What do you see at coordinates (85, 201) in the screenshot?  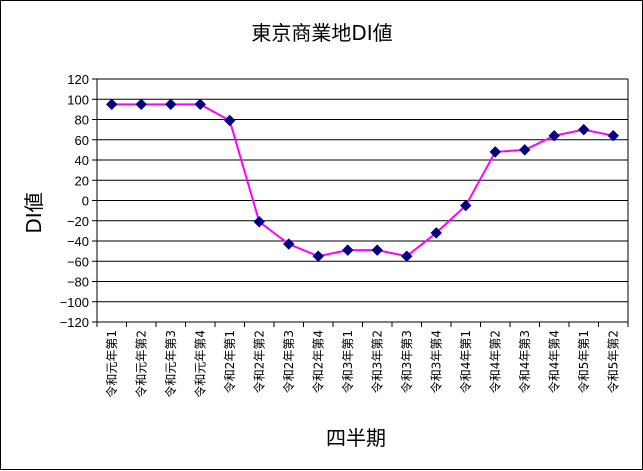 I see `y-tick-label: 0` at bounding box center [85, 201].